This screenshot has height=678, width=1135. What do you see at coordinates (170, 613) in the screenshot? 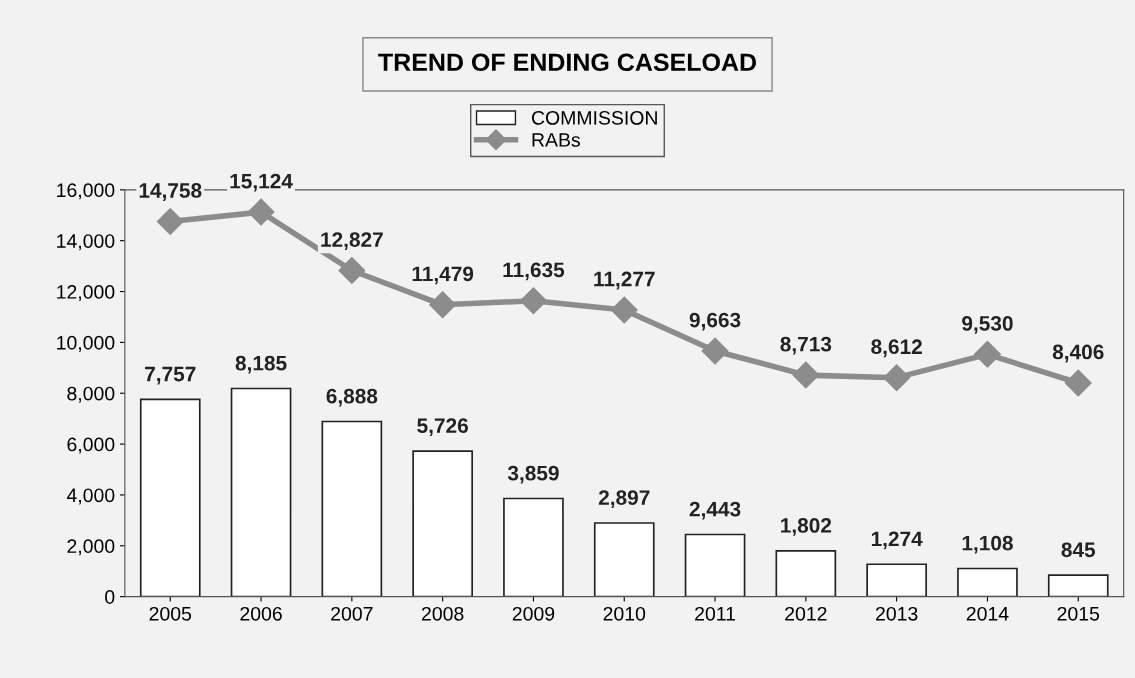
I see `x-tick-label: 2005` at bounding box center [170, 613].